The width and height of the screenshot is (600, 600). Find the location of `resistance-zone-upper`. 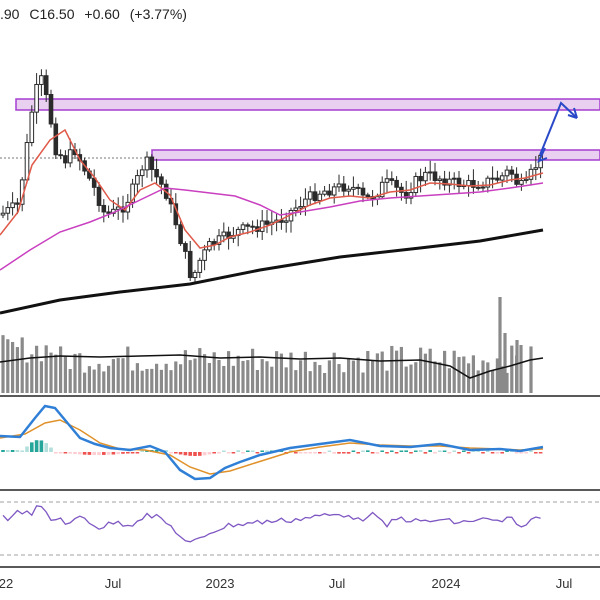

resistance-zone-upper is located at coordinates (307, 104).